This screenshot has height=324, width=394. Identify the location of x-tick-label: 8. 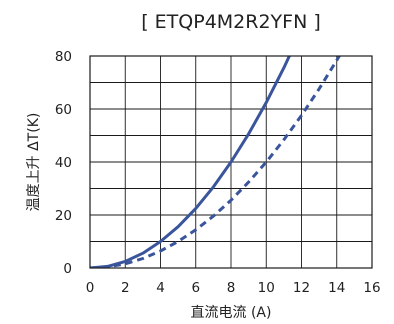
(231, 288).